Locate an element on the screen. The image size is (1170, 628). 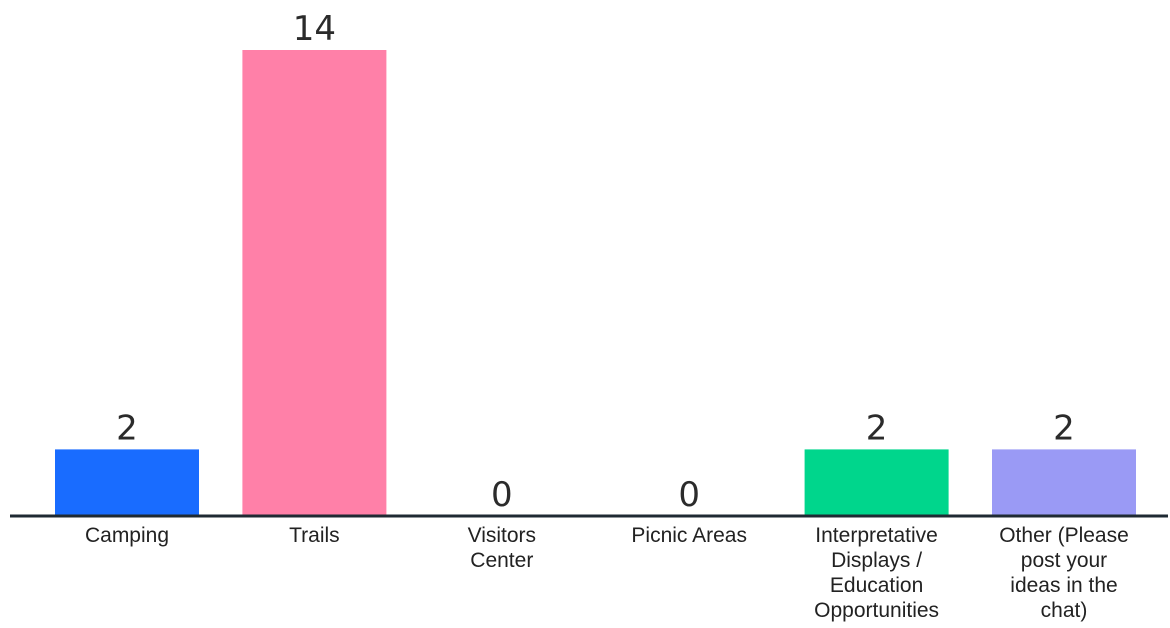
category-label-line: Visitors is located at coordinates (502, 535).